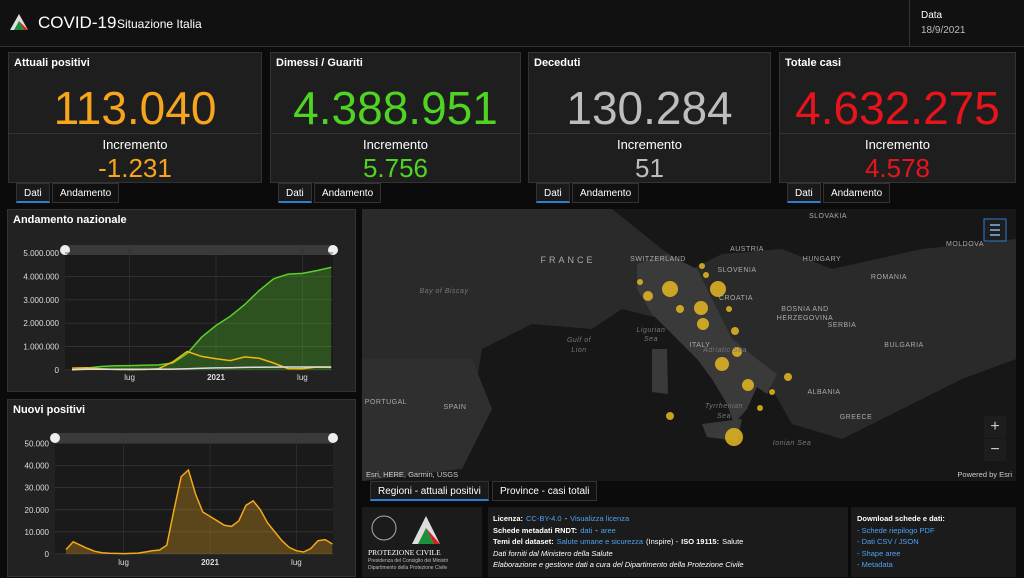 This screenshot has width=1024, height=578. What do you see at coordinates (579, 340) in the screenshot?
I see `map-label: Gulf of` at bounding box center [579, 340].